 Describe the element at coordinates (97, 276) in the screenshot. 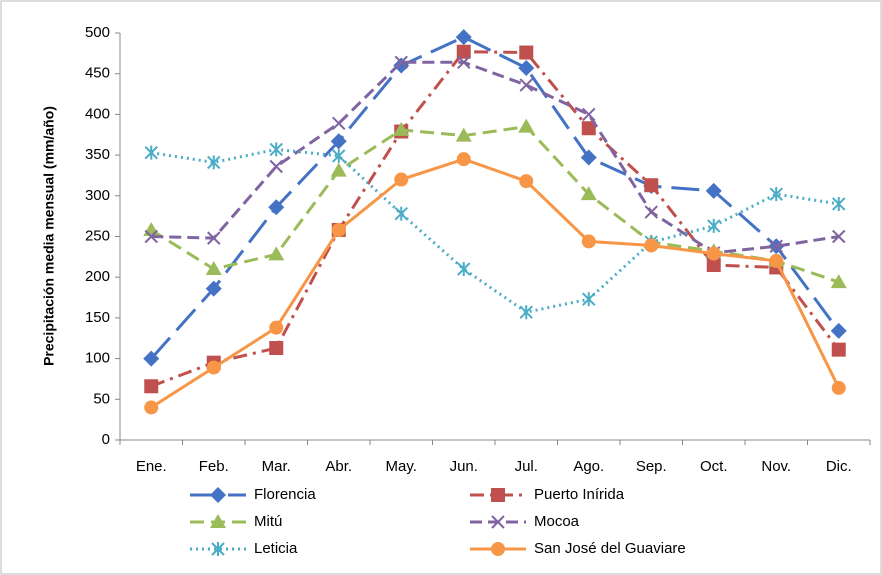

I see `y-tick-label: 200` at that location.